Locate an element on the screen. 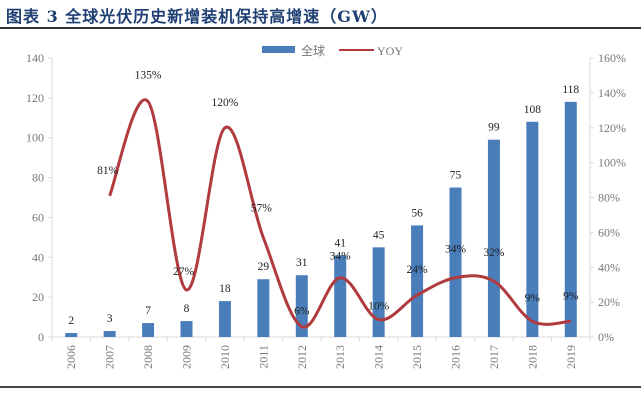  bar-value-label: 3 is located at coordinates (110, 319).